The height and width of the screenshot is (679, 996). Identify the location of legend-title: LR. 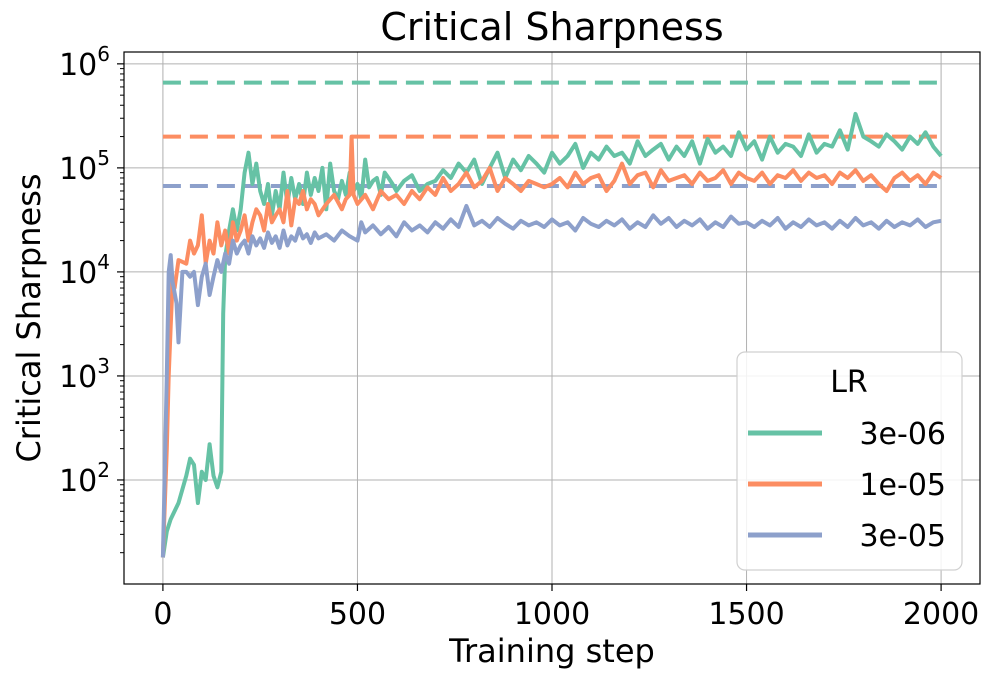
(849, 382).